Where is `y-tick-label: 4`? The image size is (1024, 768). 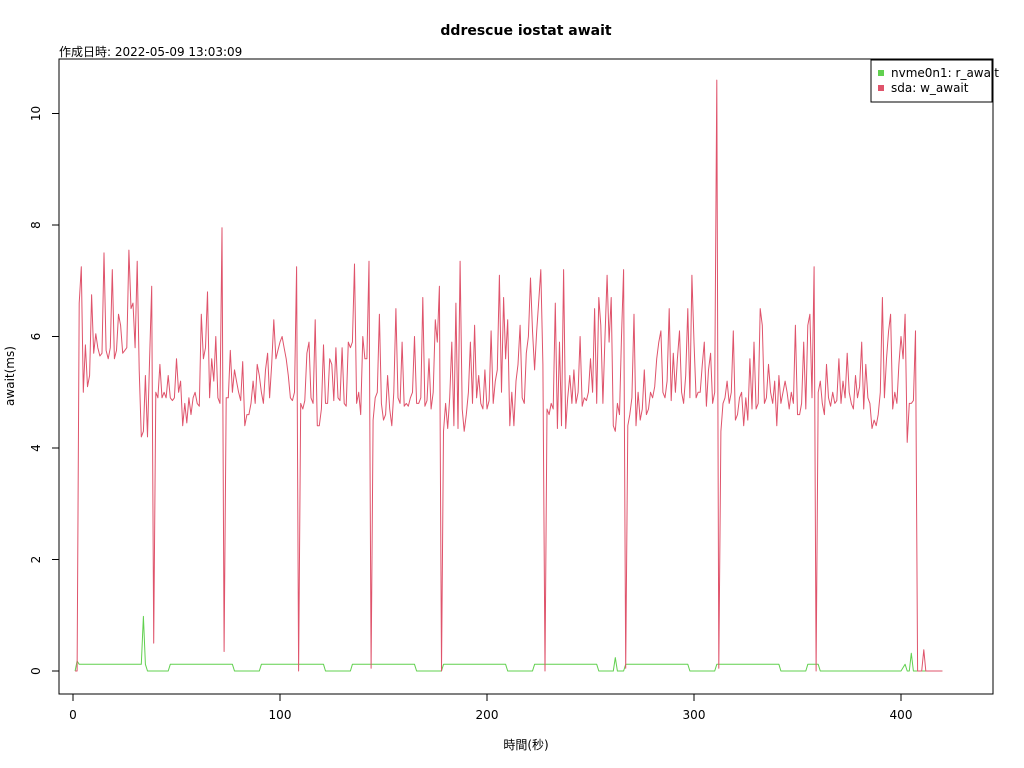
y-tick-label: 4 is located at coordinates (36, 448).